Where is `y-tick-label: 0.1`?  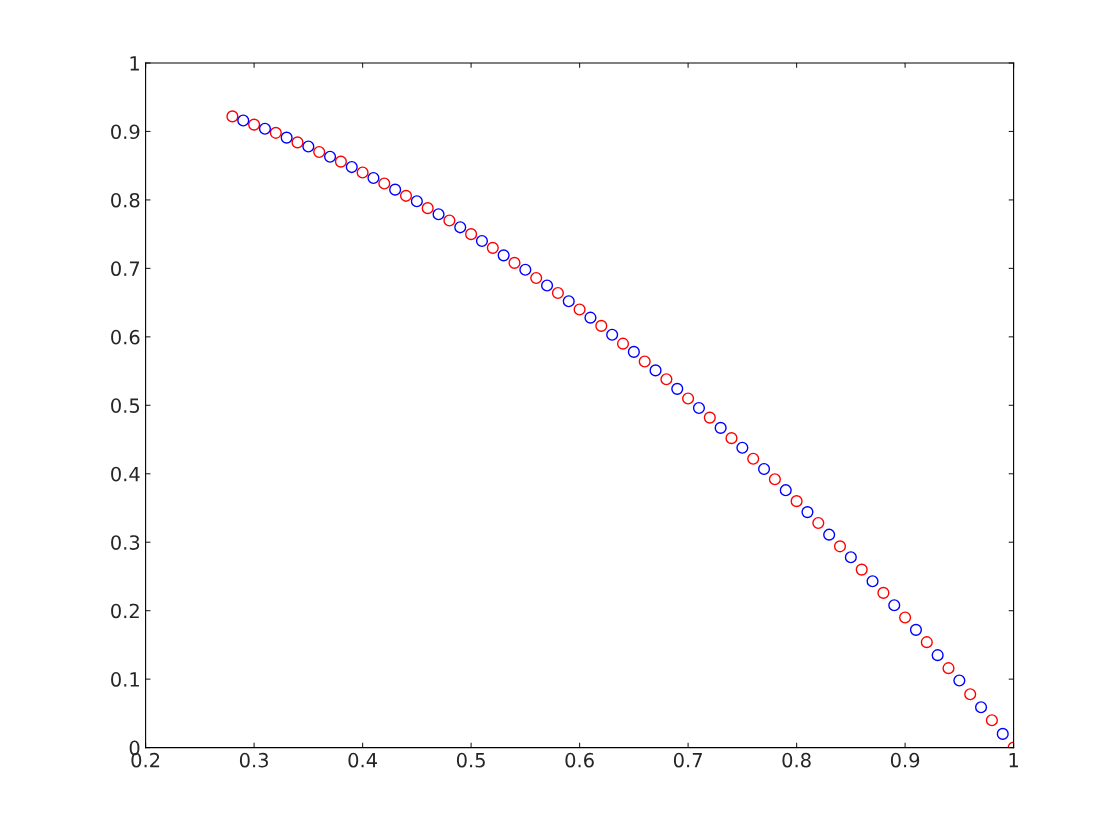
y-tick-label: 0.1 is located at coordinates (125, 679).